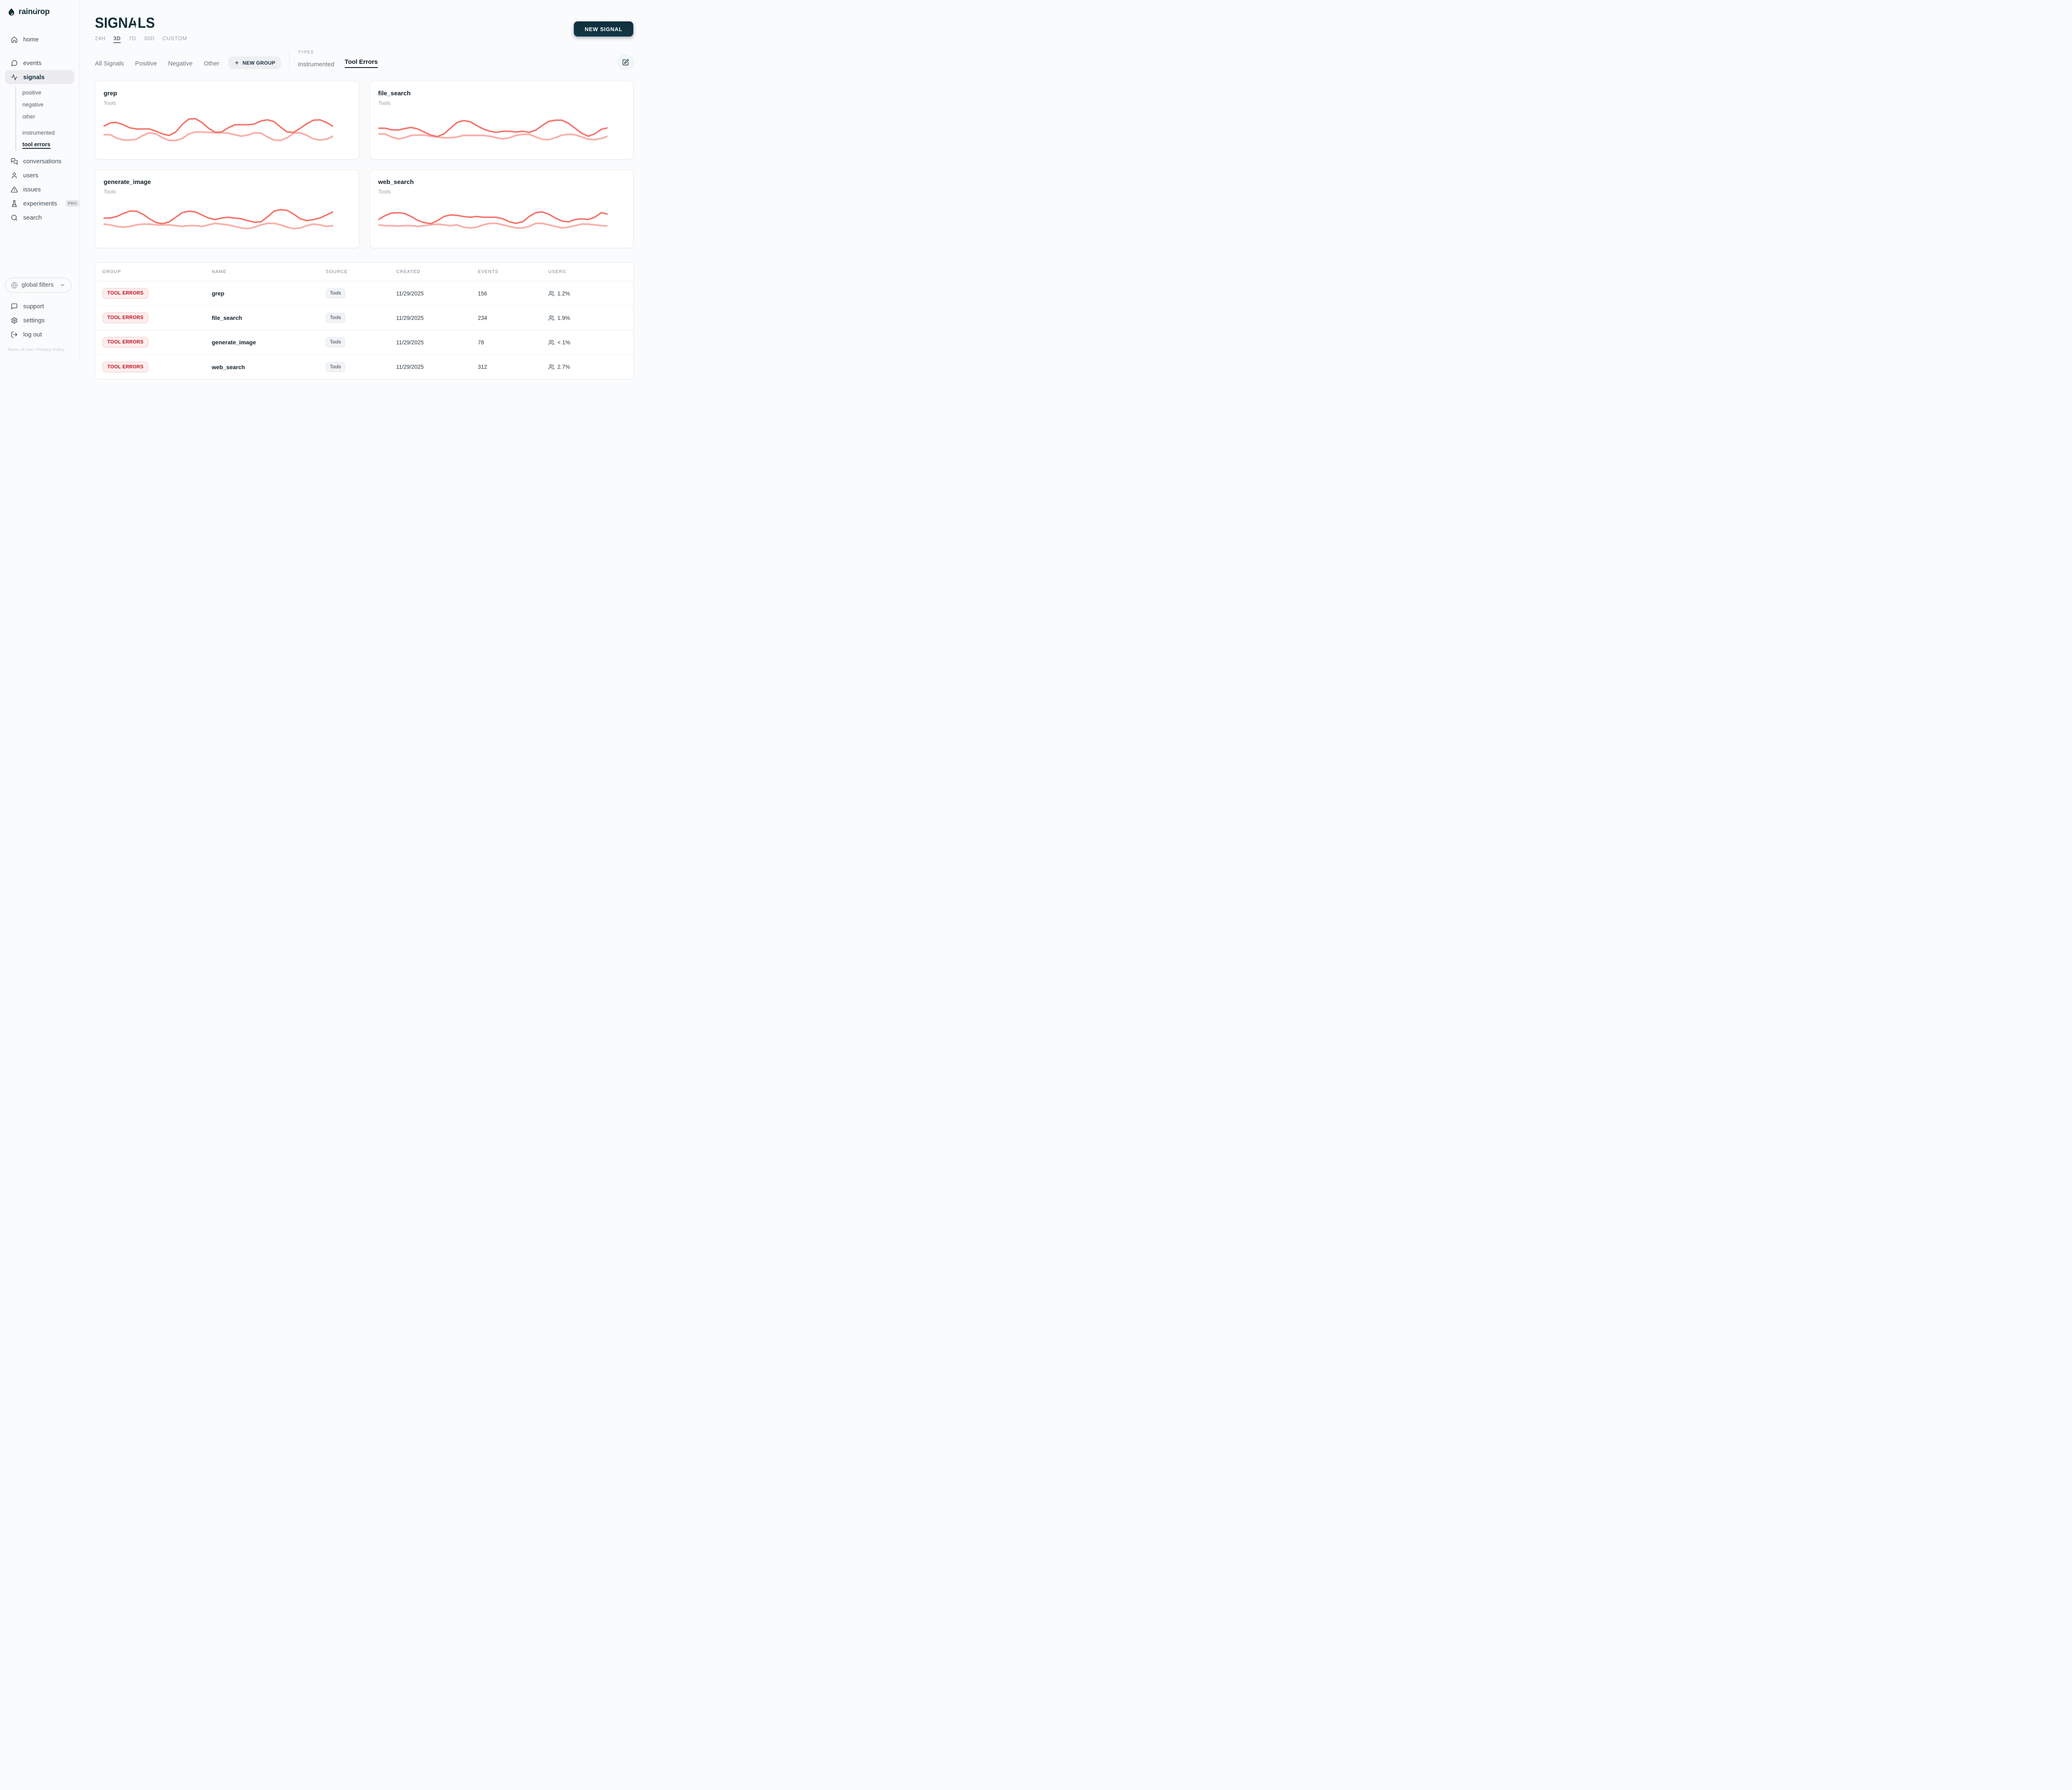  I want to click on sidebar-item-label: search, so click(32, 217).